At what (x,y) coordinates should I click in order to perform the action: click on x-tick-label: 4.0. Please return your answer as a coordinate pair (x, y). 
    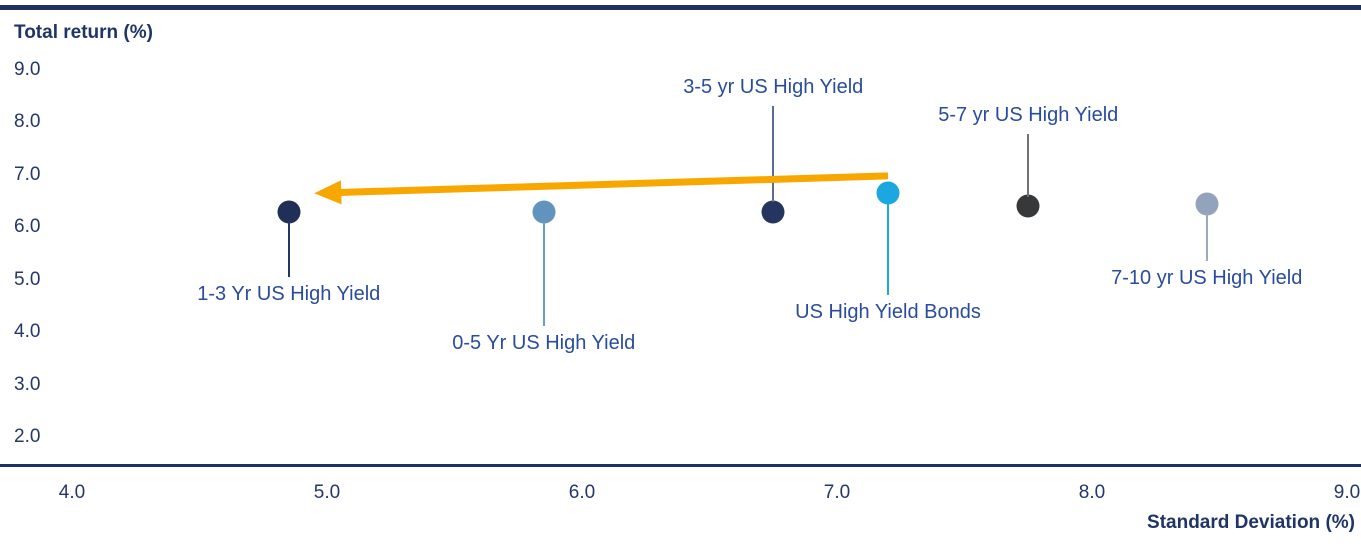
    Looking at the image, I should click on (72, 492).